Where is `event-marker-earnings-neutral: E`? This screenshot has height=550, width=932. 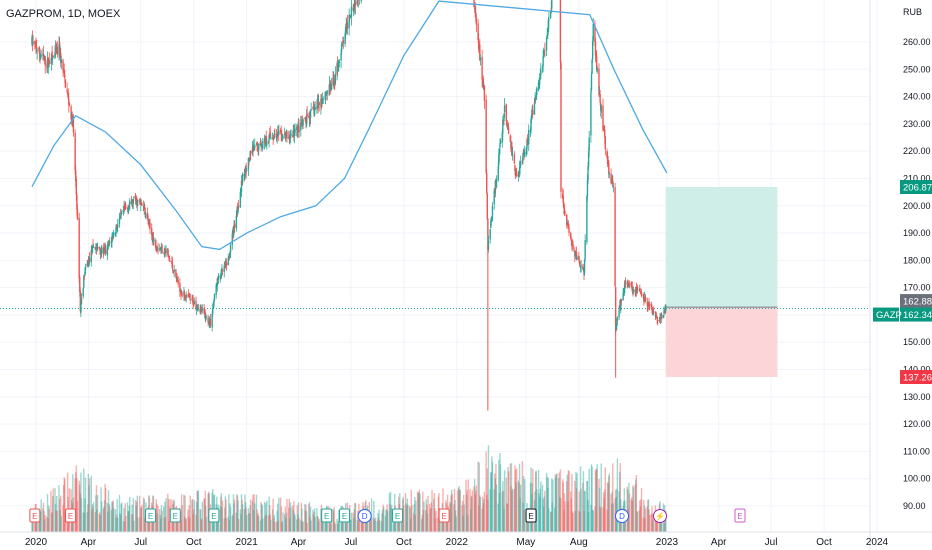 event-marker-earnings-neutral: E is located at coordinates (531, 515).